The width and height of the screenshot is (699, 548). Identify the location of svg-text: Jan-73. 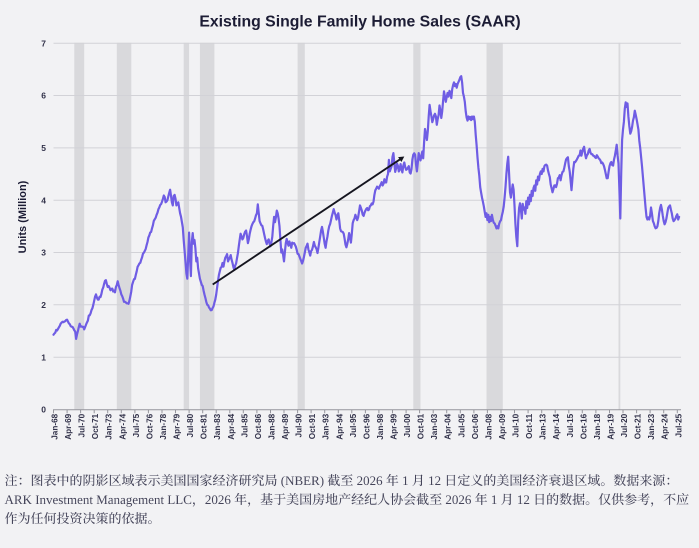
(109, 426).